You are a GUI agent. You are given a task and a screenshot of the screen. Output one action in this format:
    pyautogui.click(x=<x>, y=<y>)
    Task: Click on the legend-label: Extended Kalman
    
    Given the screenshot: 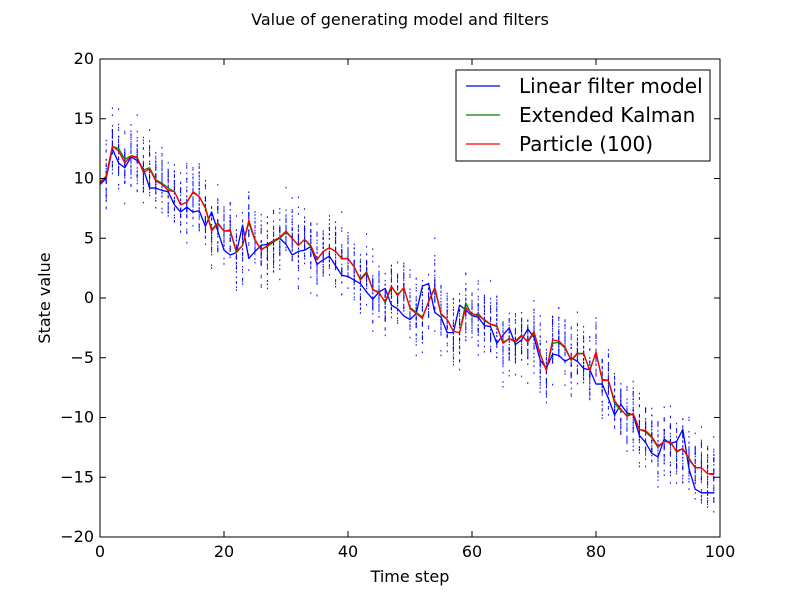 What is the action you would take?
    pyautogui.click(x=607, y=115)
    